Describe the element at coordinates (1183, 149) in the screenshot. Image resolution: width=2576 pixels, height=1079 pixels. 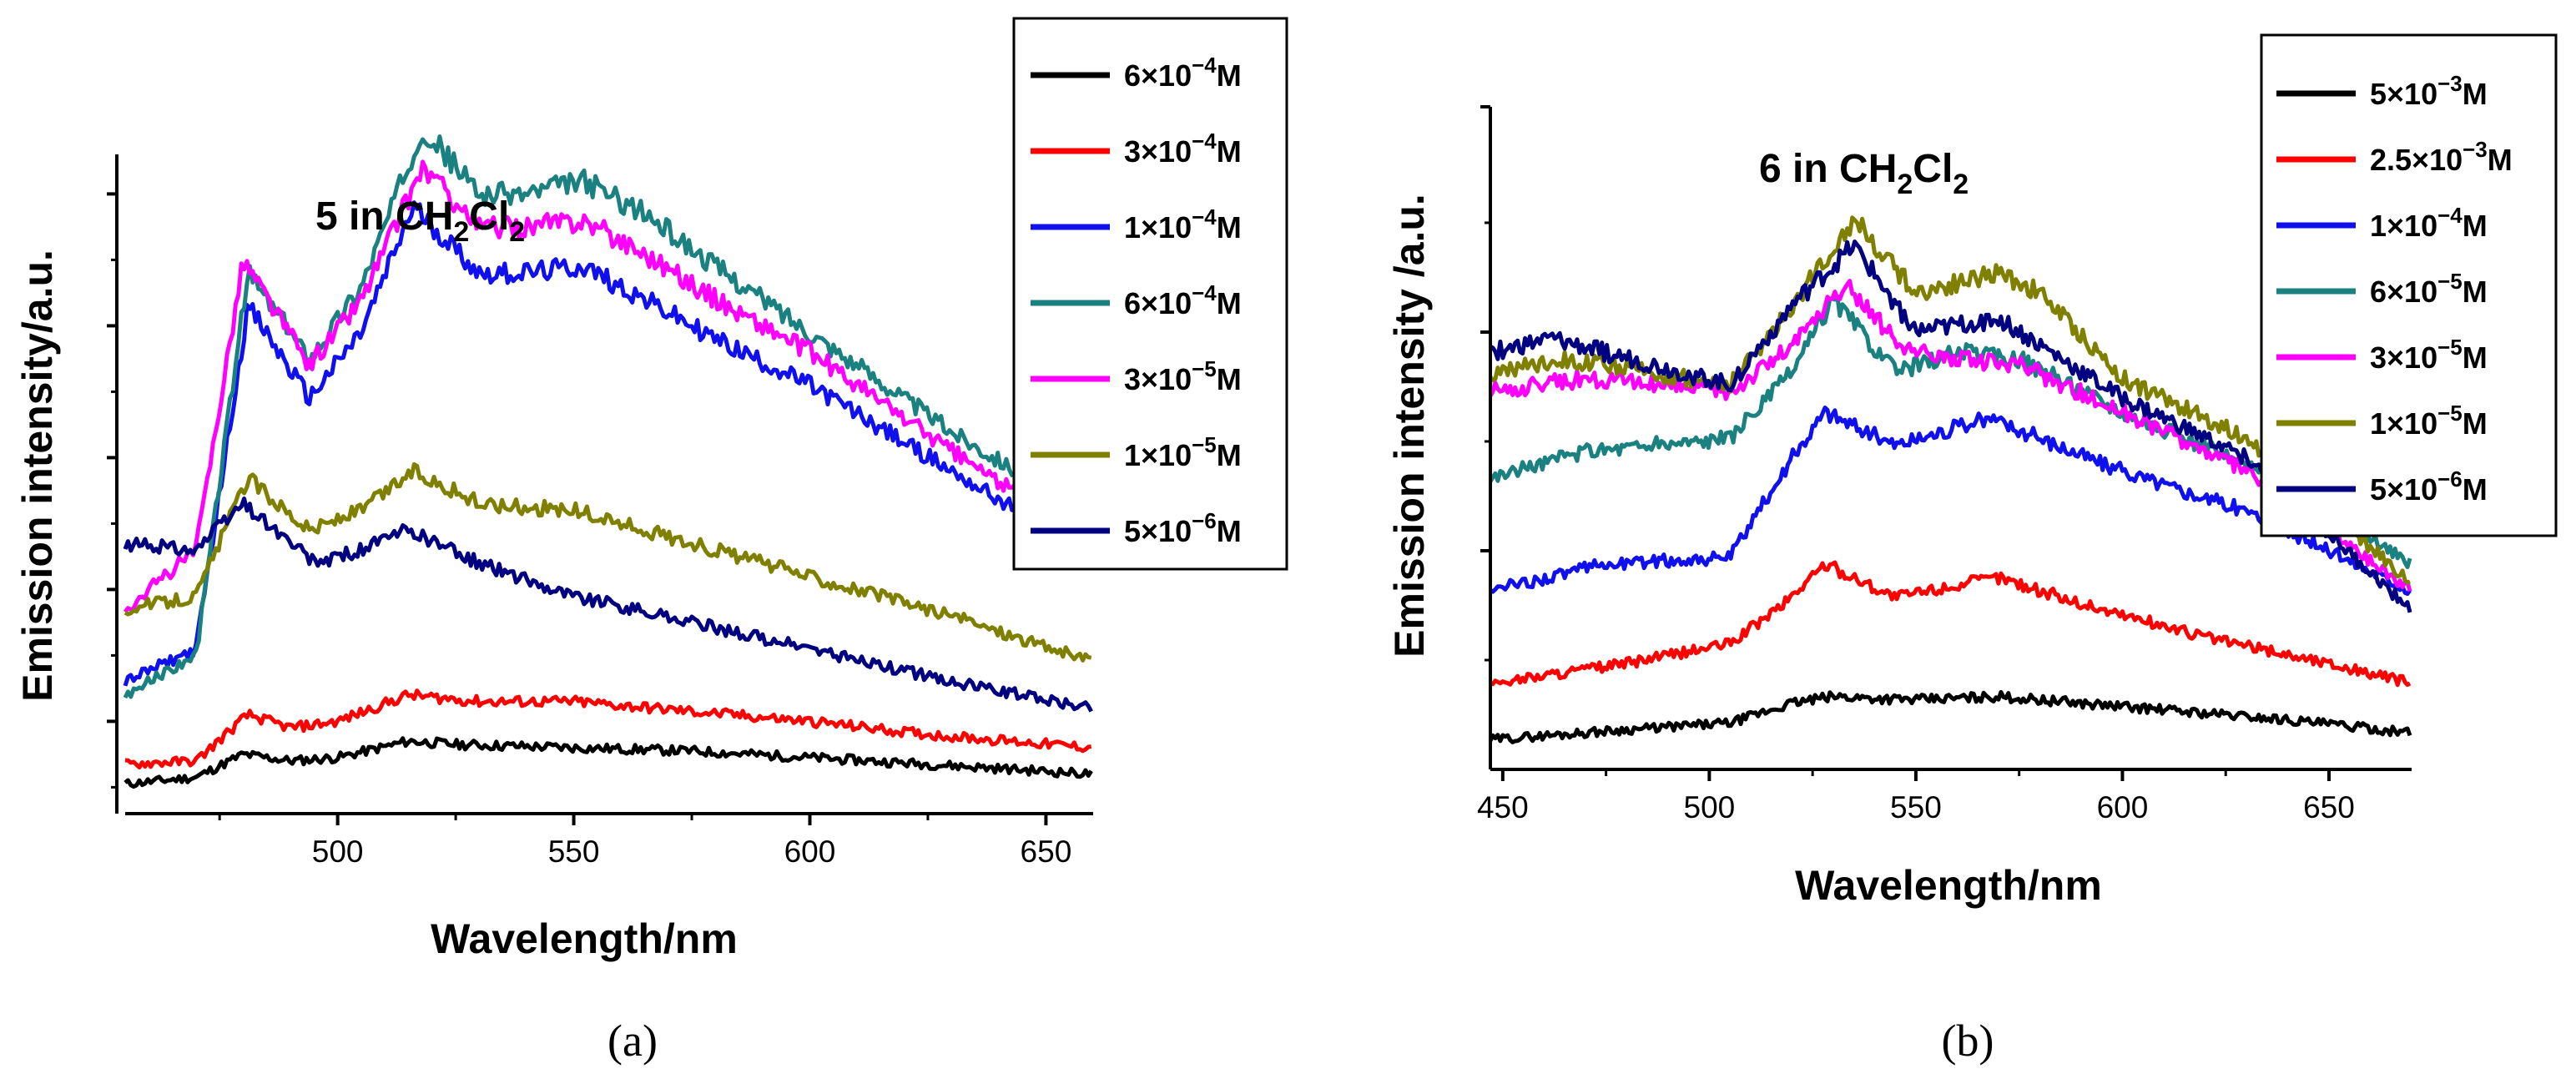
I see `chart-a-legend-label-2: 3×10−4M` at that location.